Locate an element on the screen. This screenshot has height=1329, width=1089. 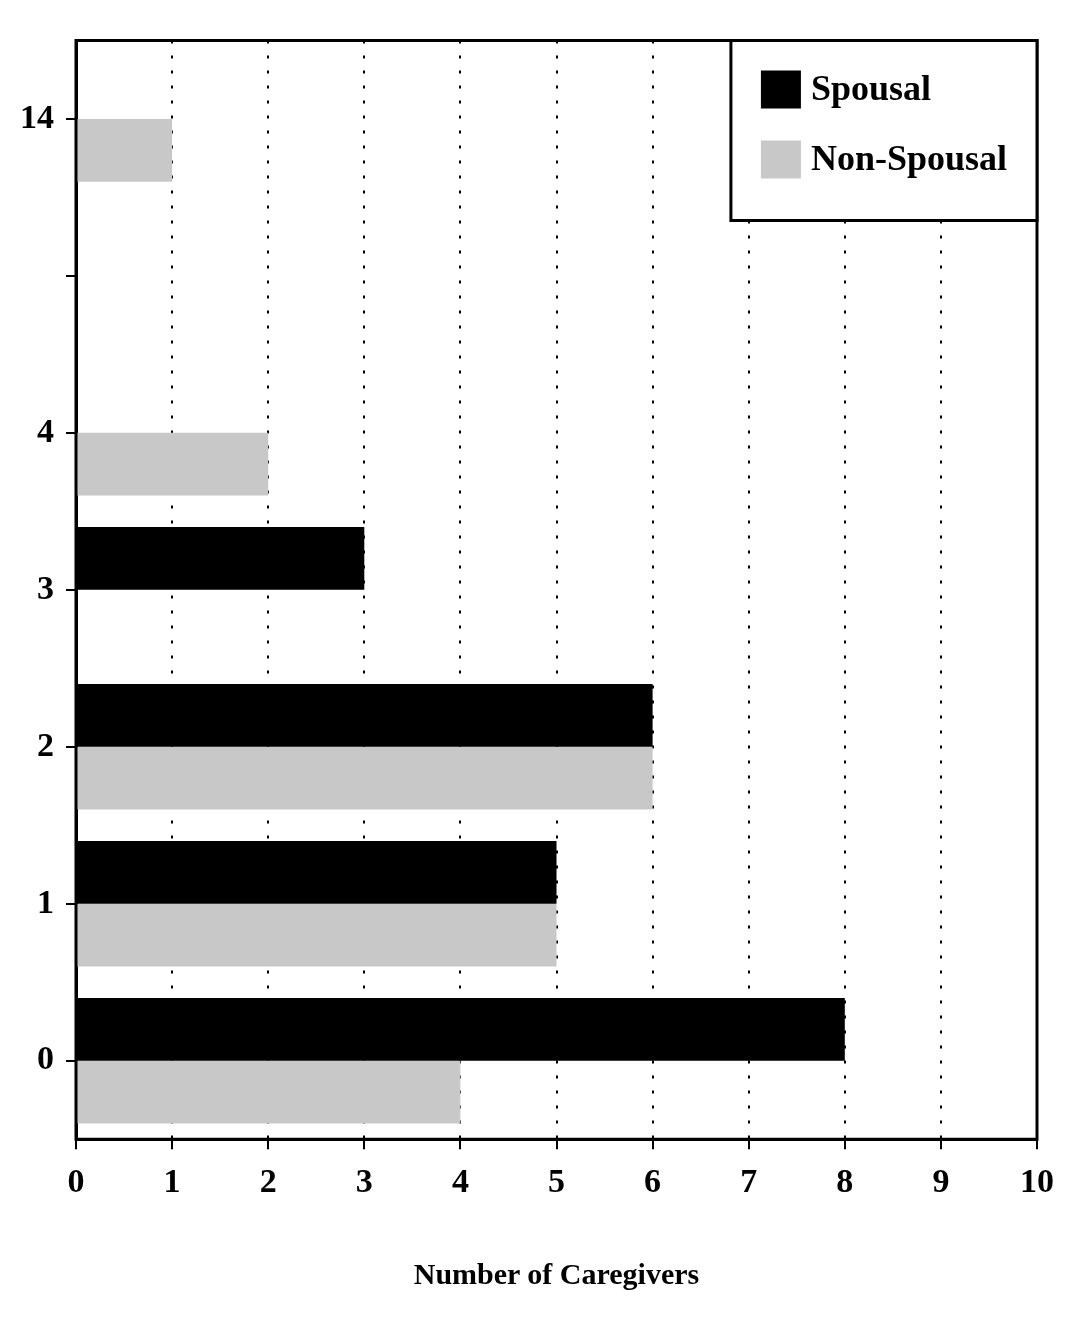
legend-label: Non-Spousal is located at coordinates (909, 157).